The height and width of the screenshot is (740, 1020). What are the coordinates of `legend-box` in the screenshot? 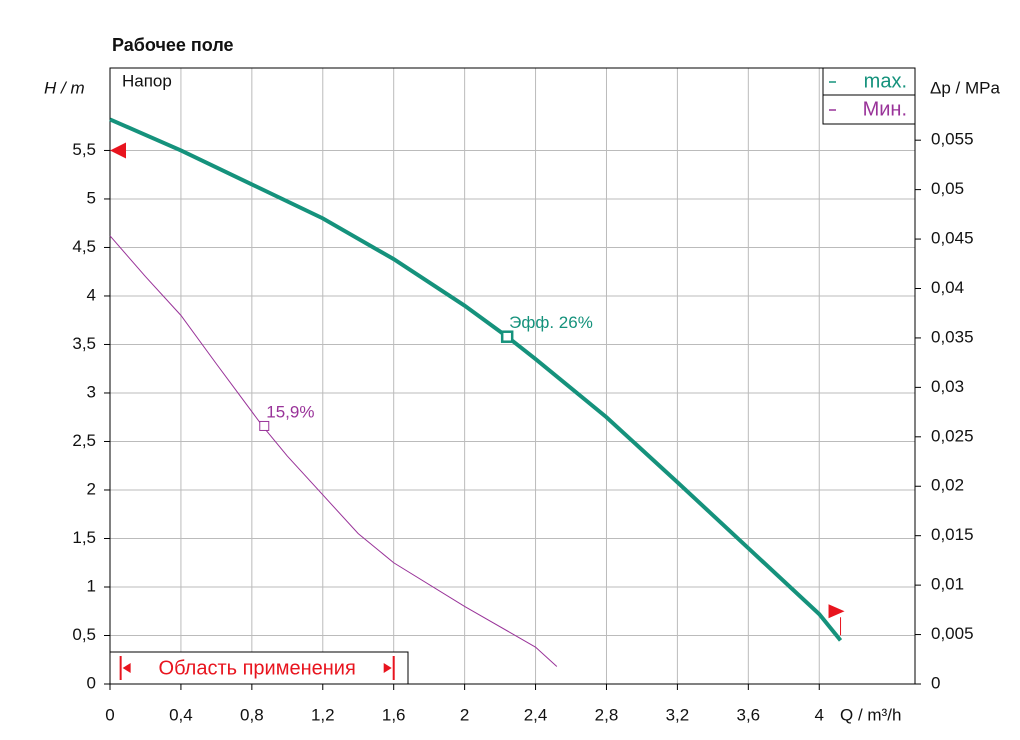 It's located at (869, 96).